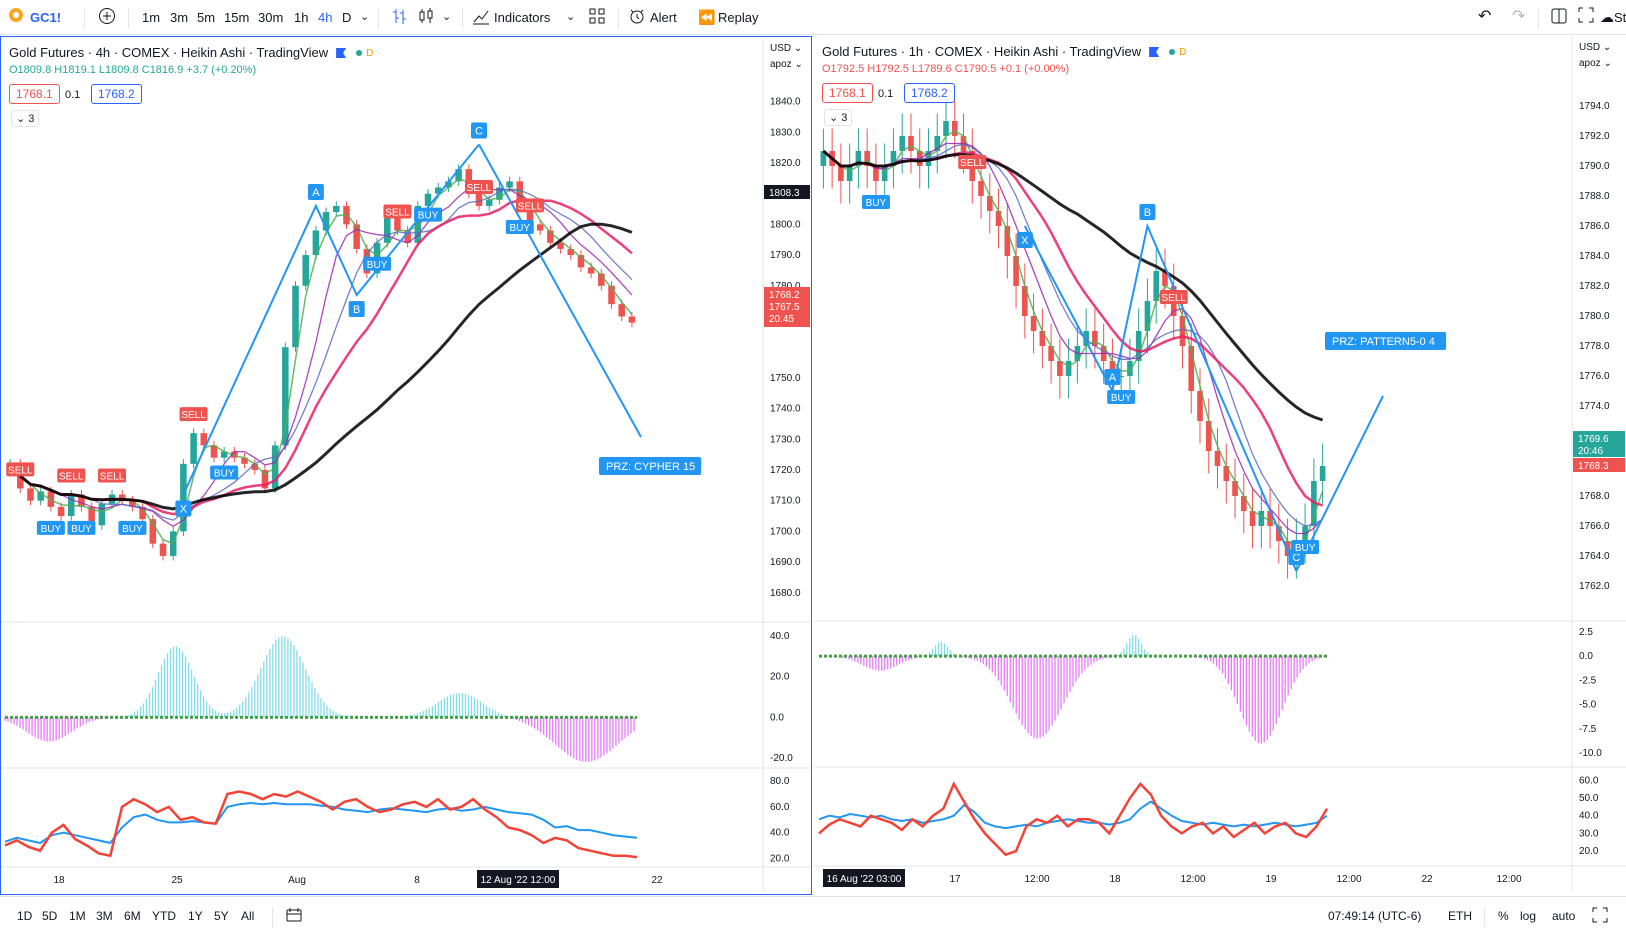  I want to click on osc2-tick-label: 20.0, so click(780, 858).